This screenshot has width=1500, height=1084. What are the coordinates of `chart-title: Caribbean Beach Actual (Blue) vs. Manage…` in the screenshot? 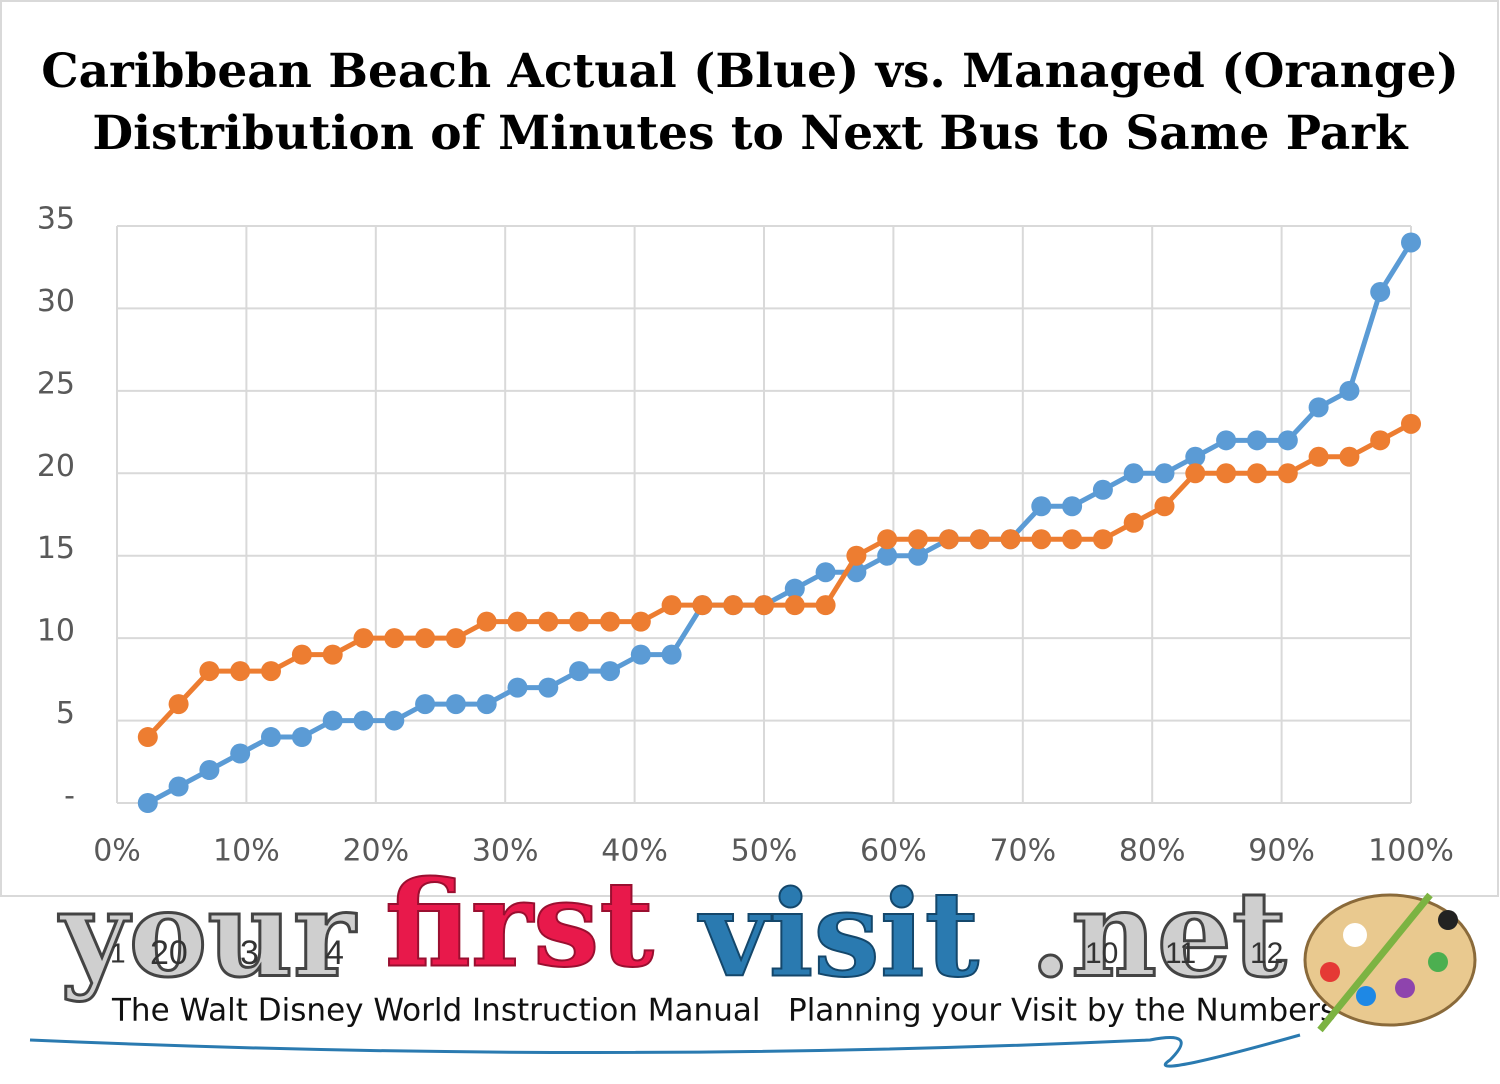 It's located at (750, 71).